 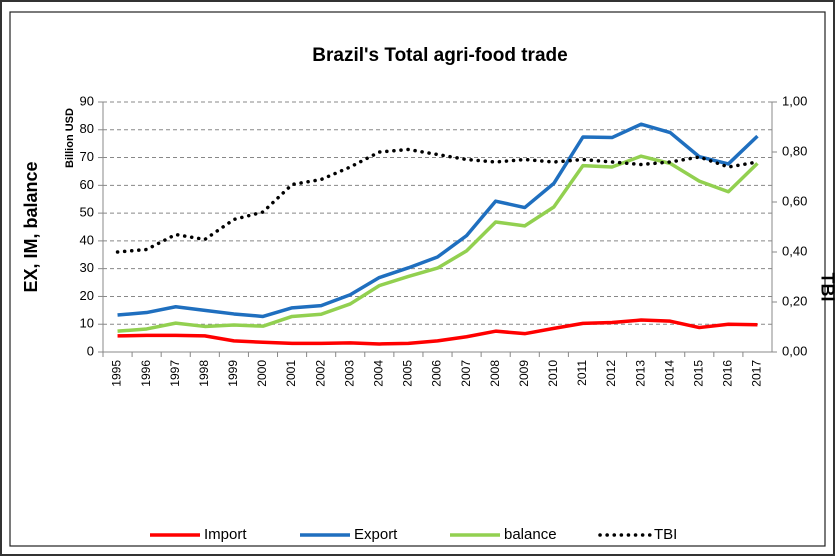 What do you see at coordinates (117, 373) in the screenshot?
I see `x-tick-label: 1995` at bounding box center [117, 373].